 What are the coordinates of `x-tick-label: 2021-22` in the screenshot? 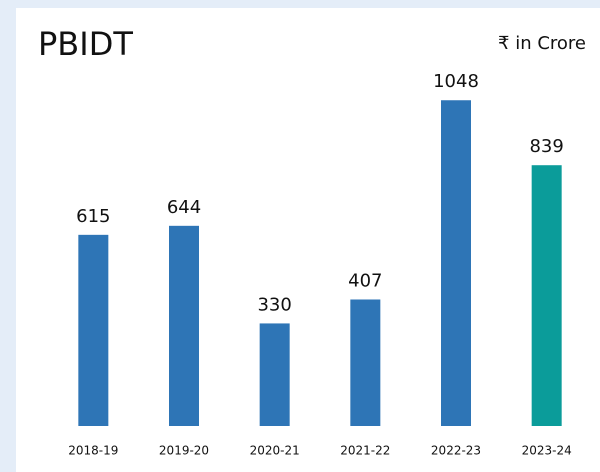 It's located at (365, 451).